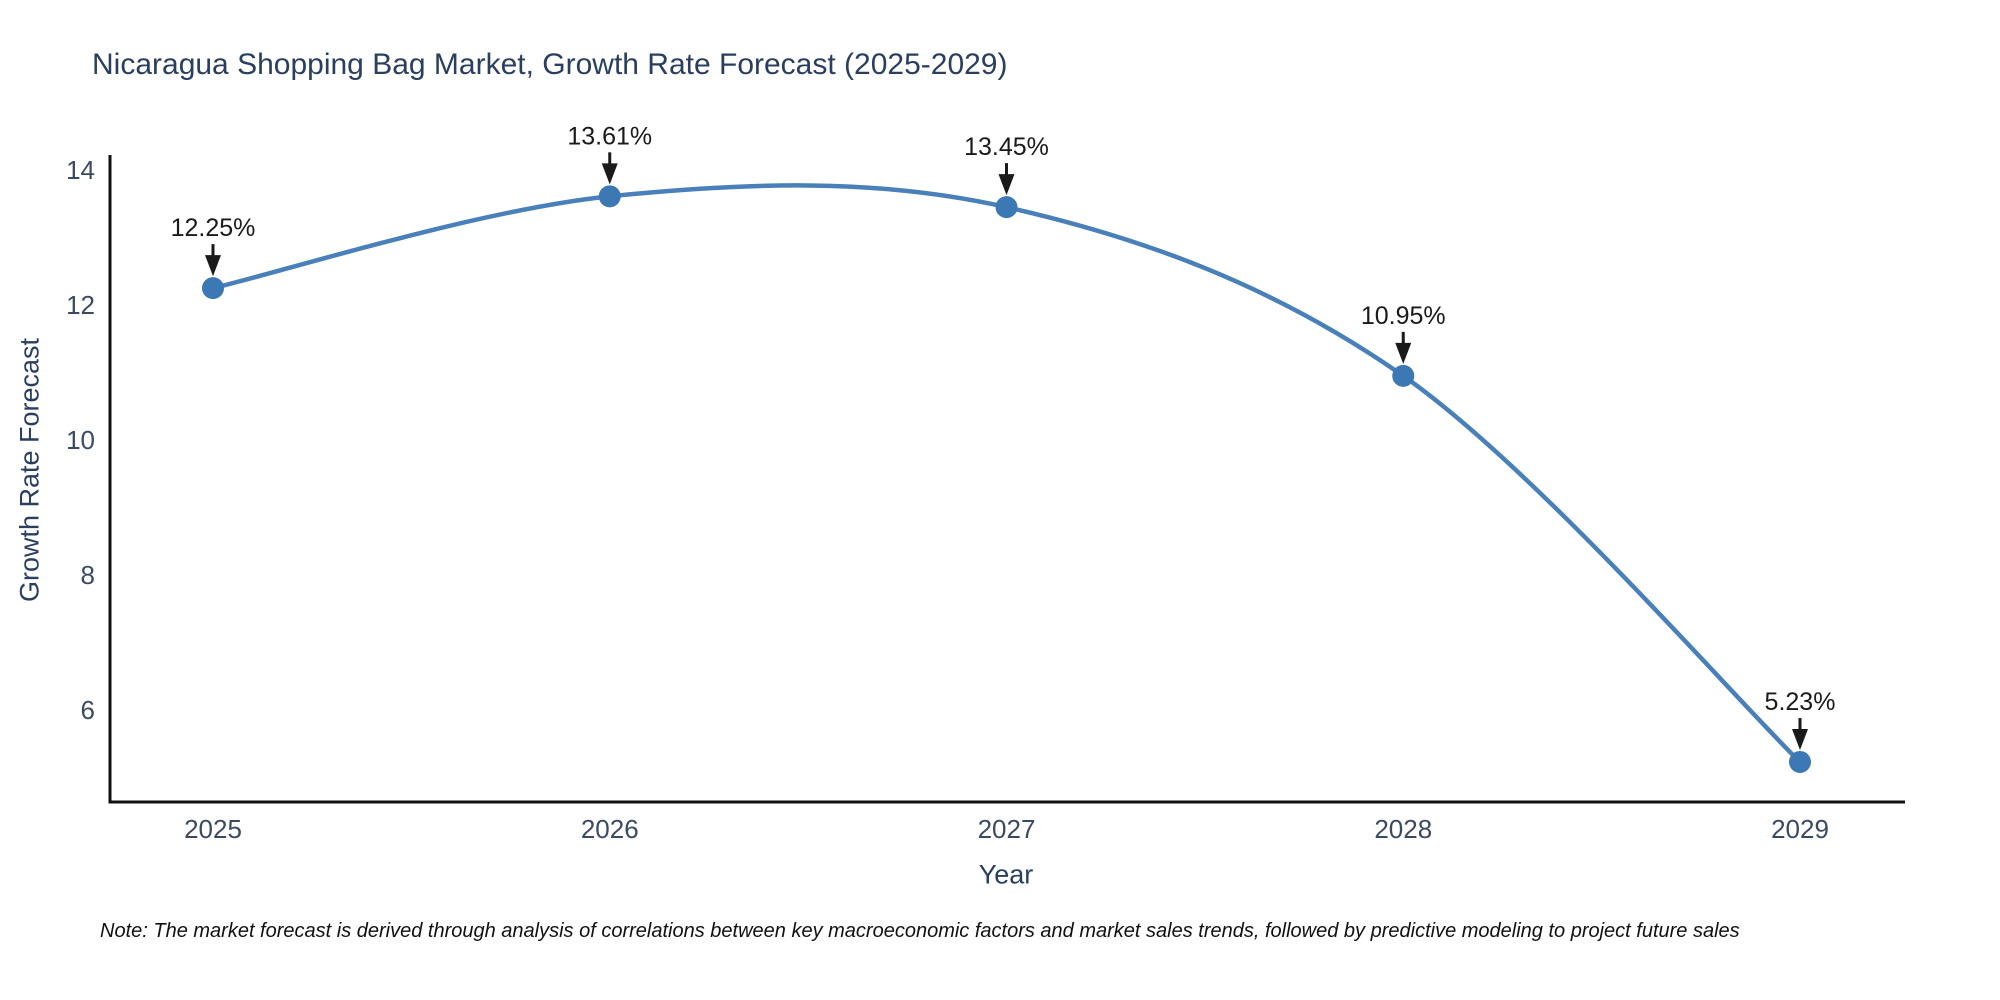 The image size is (2000, 1000). I want to click on x-tick-label: 2027, so click(1007, 829).